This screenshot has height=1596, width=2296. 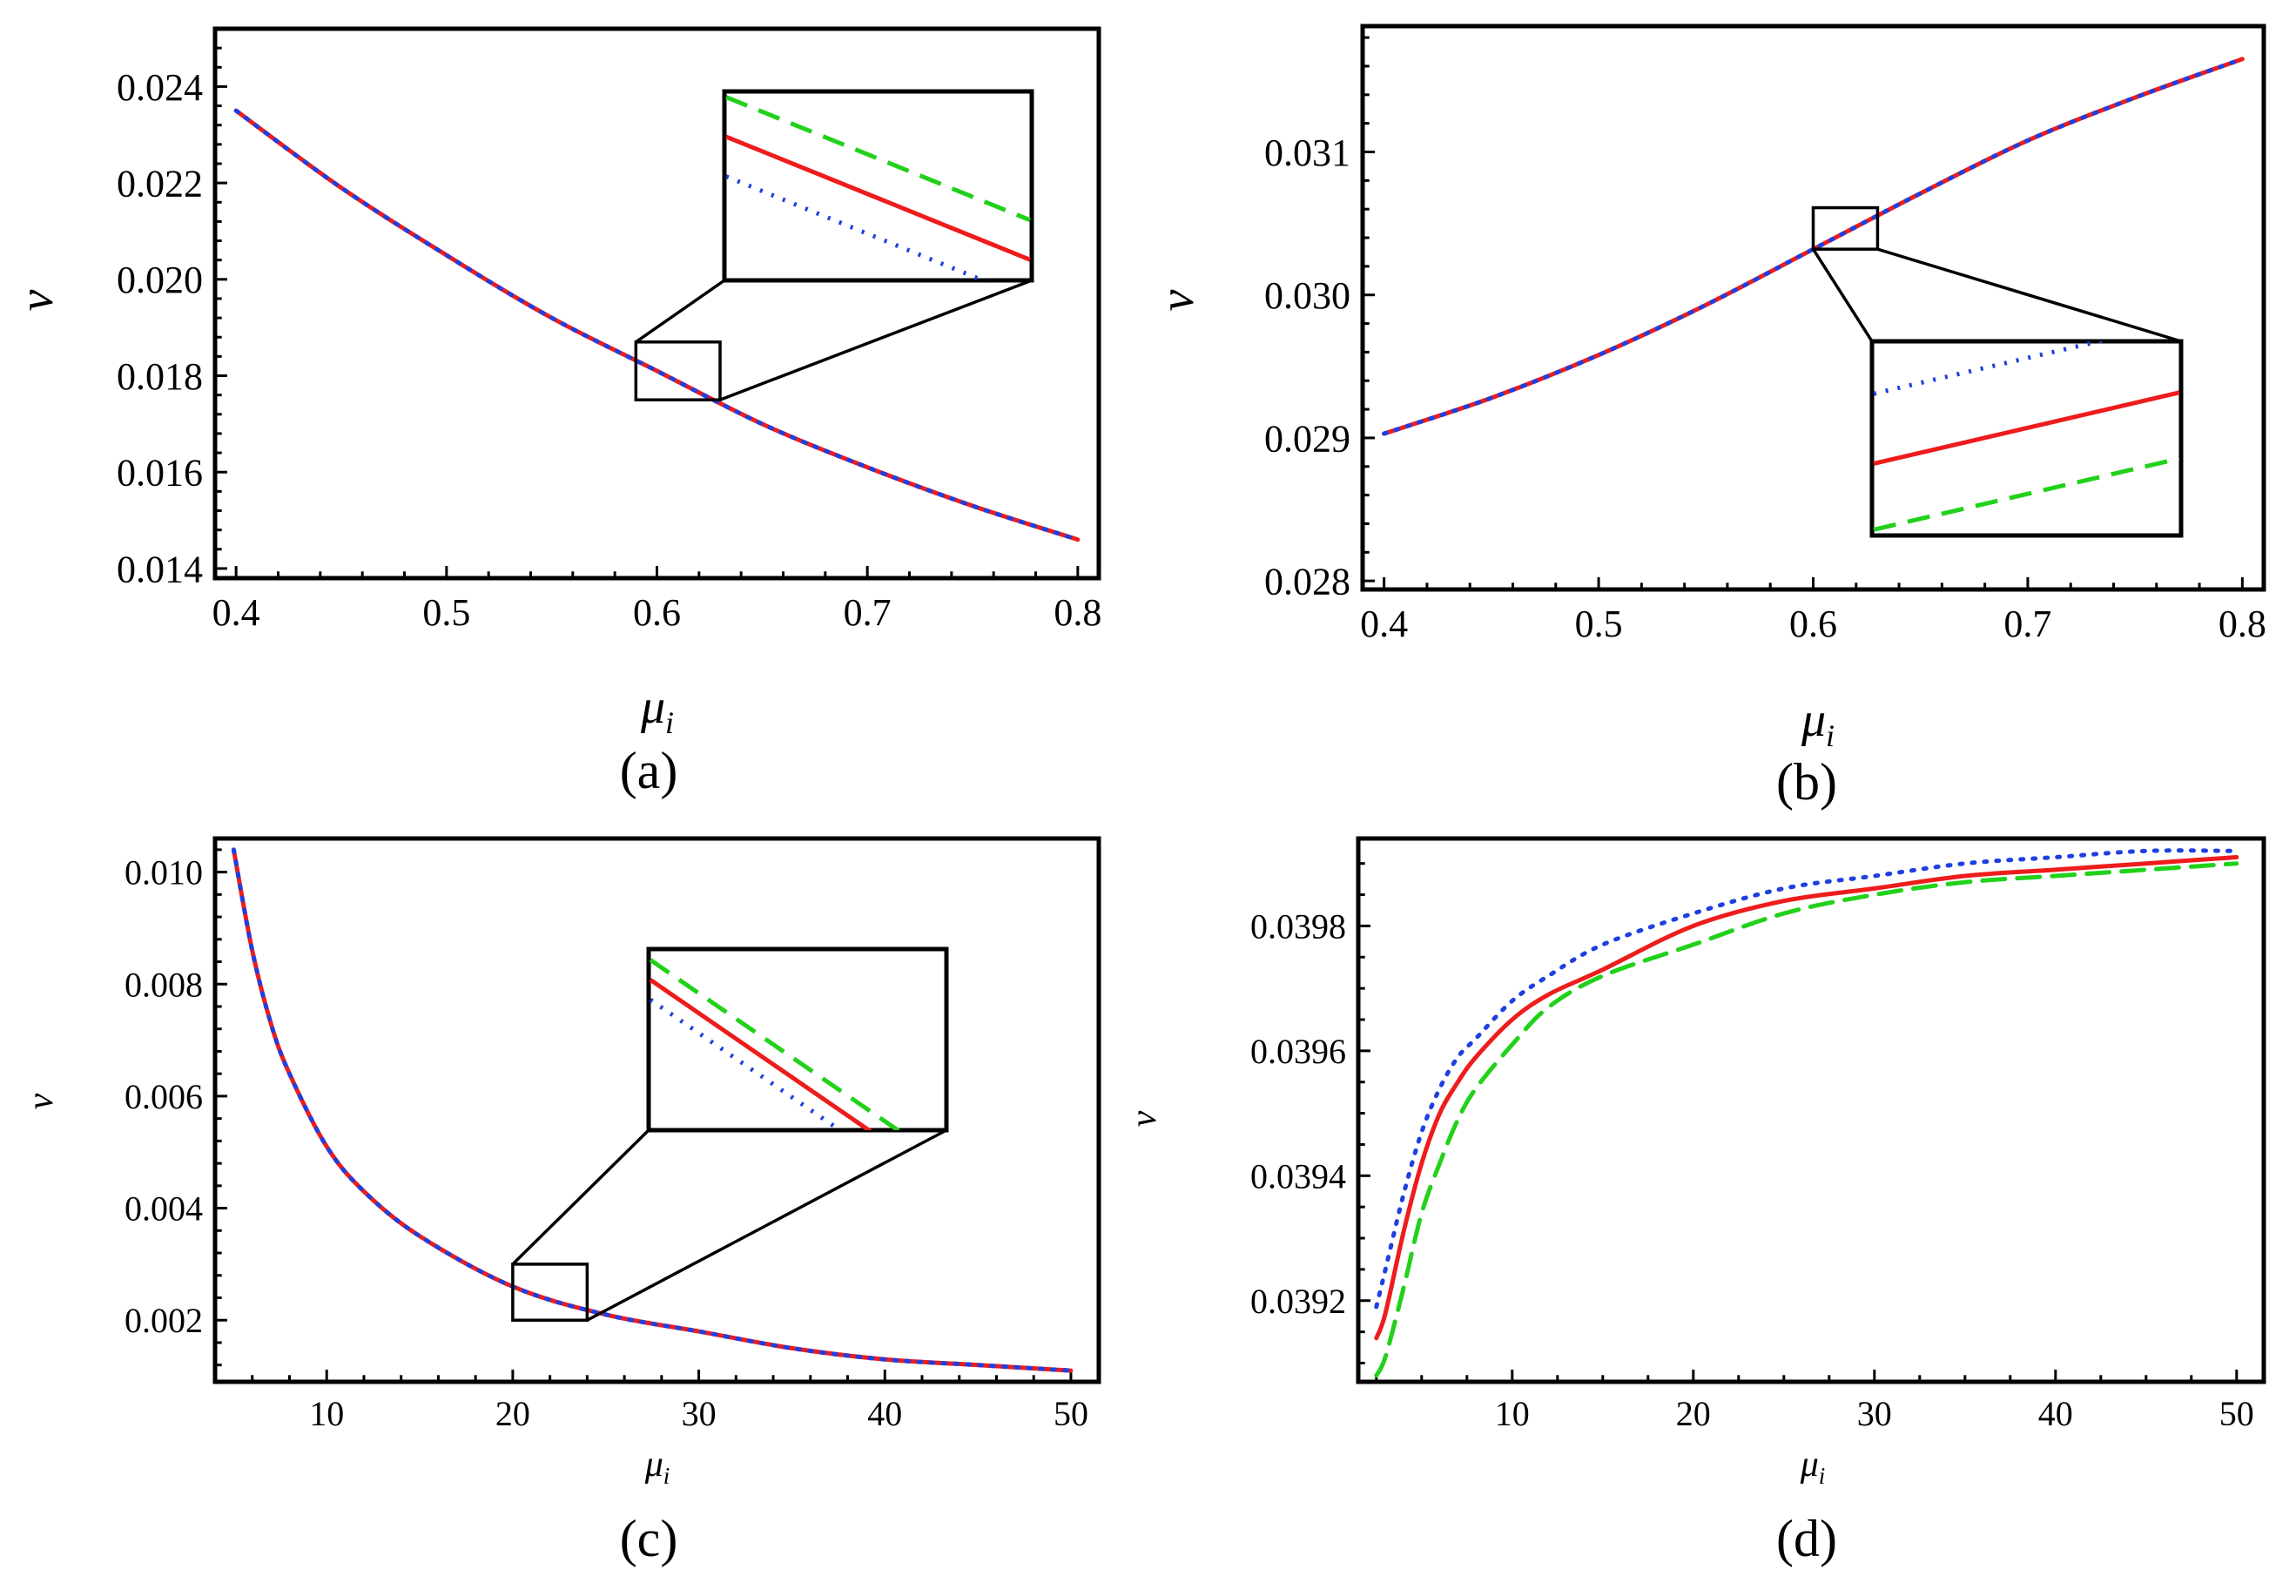 I want to click on panel-caption: (d), so click(x=1806, y=1538).